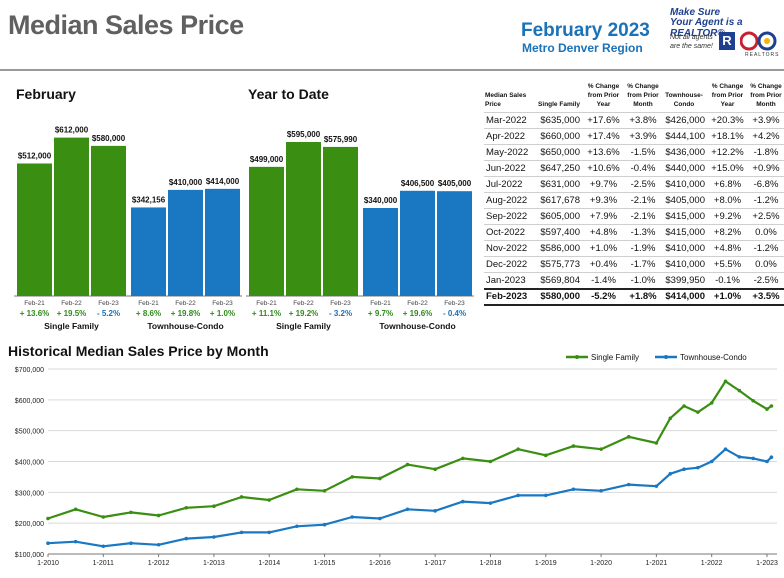 The image size is (784, 578). What do you see at coordinates (559, 200) in the screenshot?
I see `table-cell: $617,678` at bounding box center [559, 200].